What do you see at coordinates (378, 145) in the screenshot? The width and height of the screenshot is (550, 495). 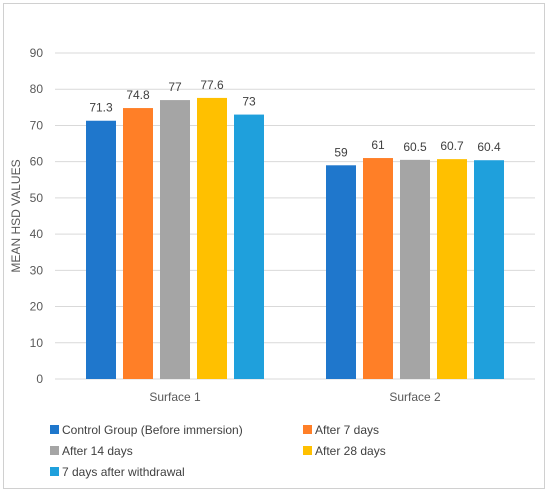 I see `data-label: 61` at bounding box center [378, 145].